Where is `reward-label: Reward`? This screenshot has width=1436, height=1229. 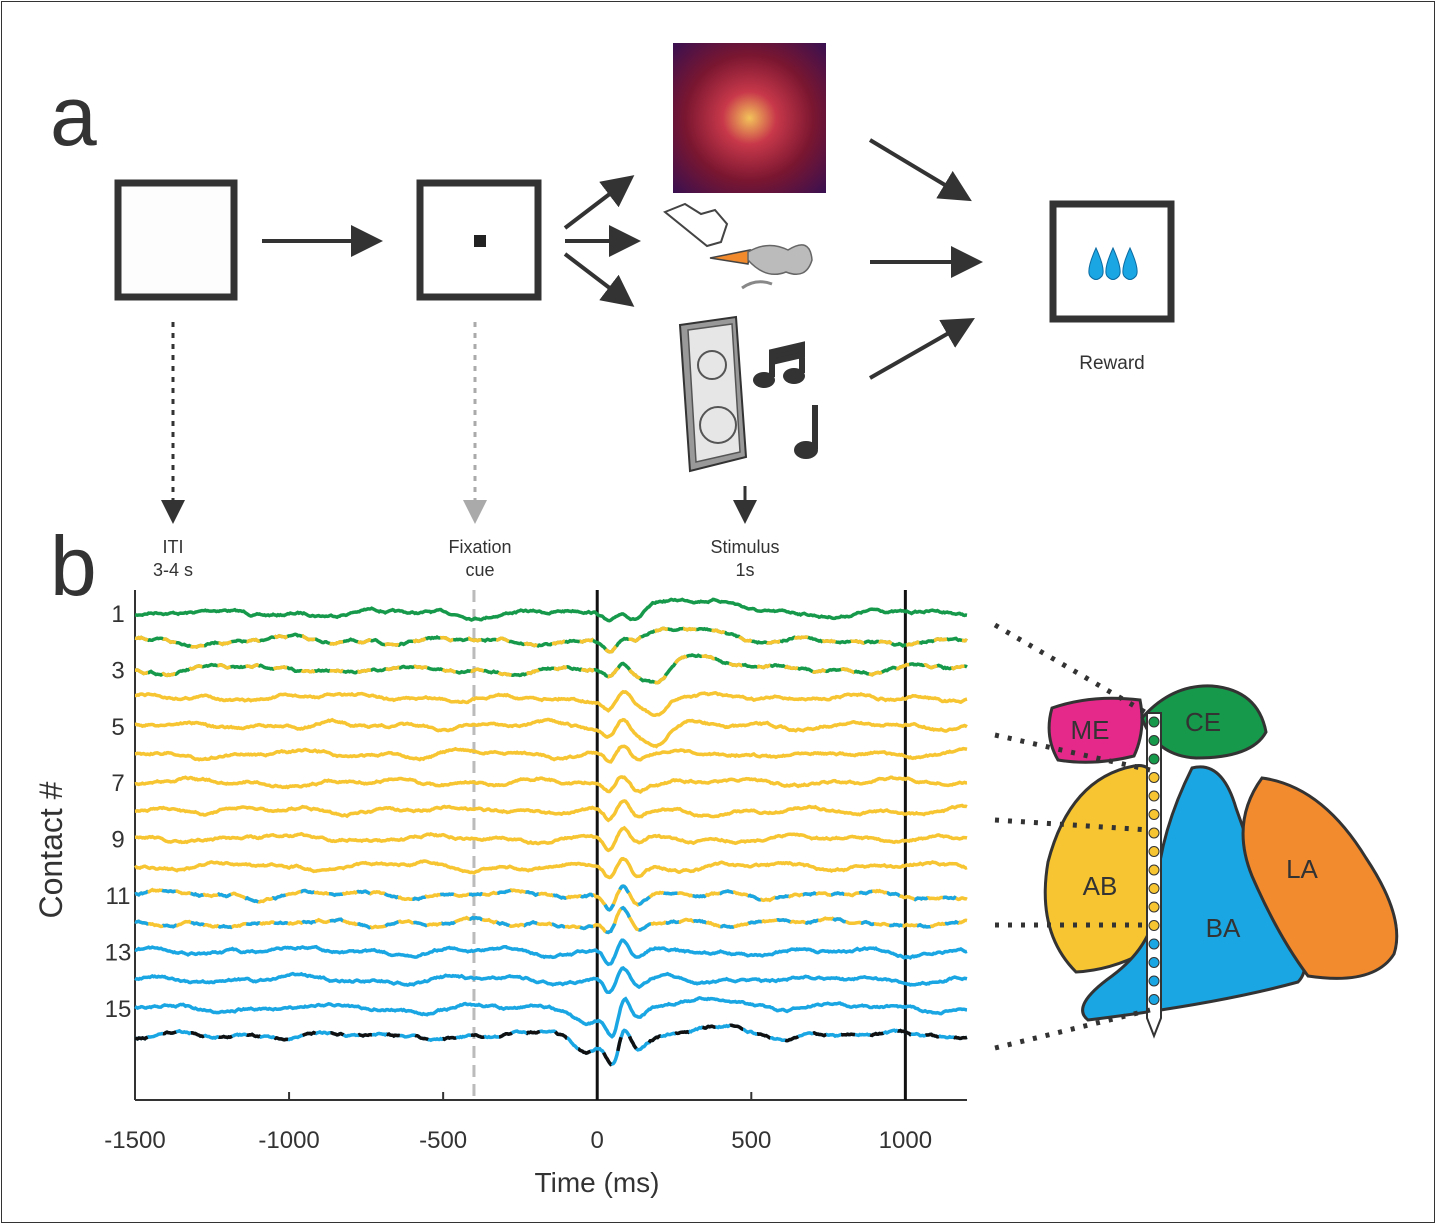
reward-label: Reward is located at coordinates (1111, 363).